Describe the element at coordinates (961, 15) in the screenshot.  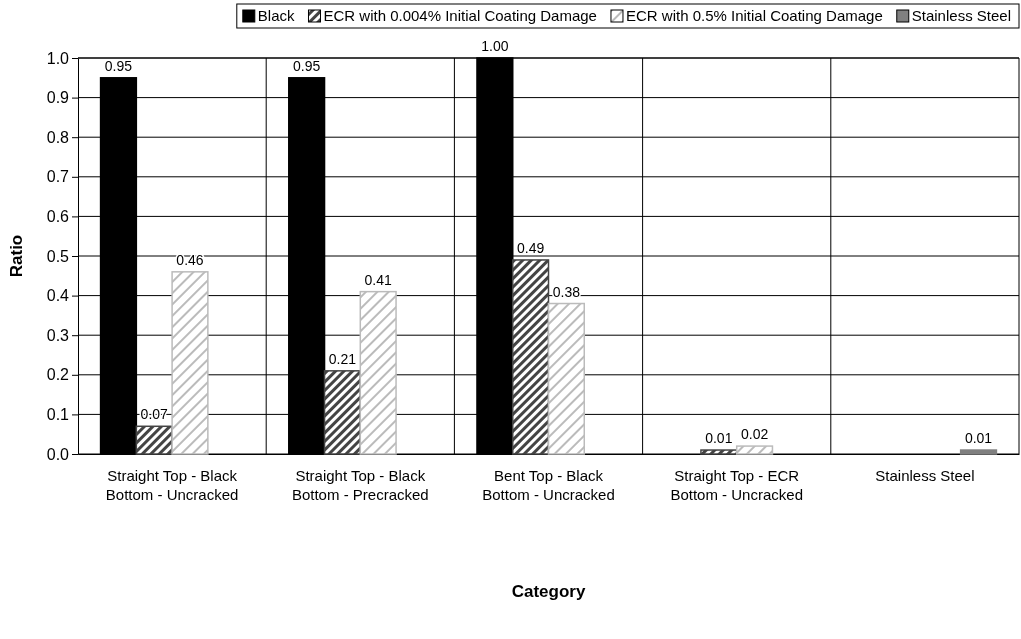
I see `legend-label: Stainless Steel` at that location.